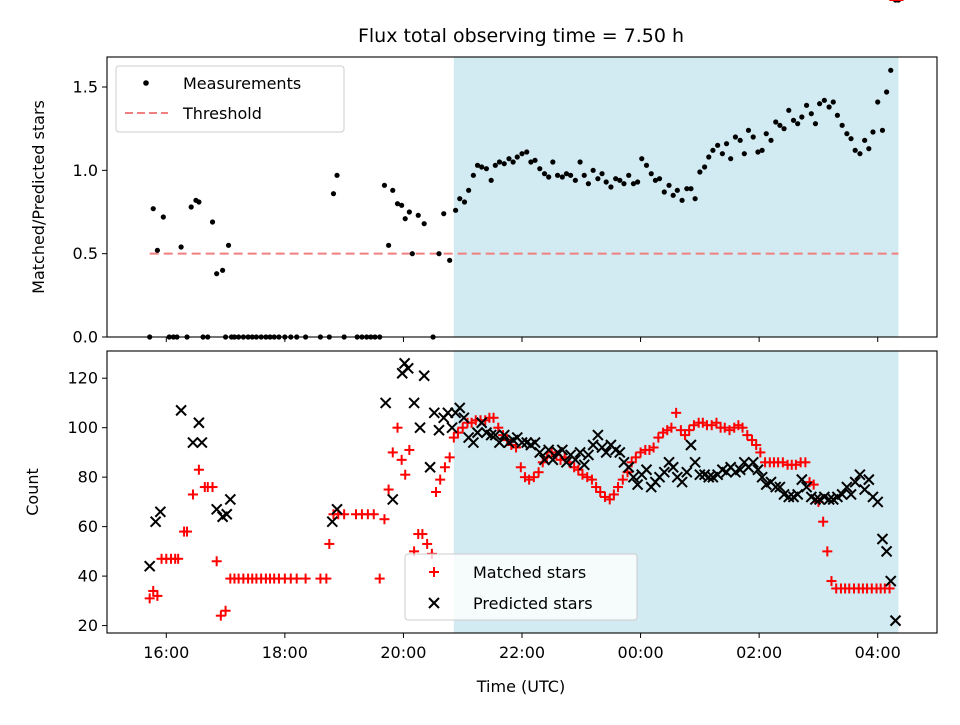  Describe the element at coordinates (85, 87) in the screenshot. I see `y-tick-label: 1.5` at that location.